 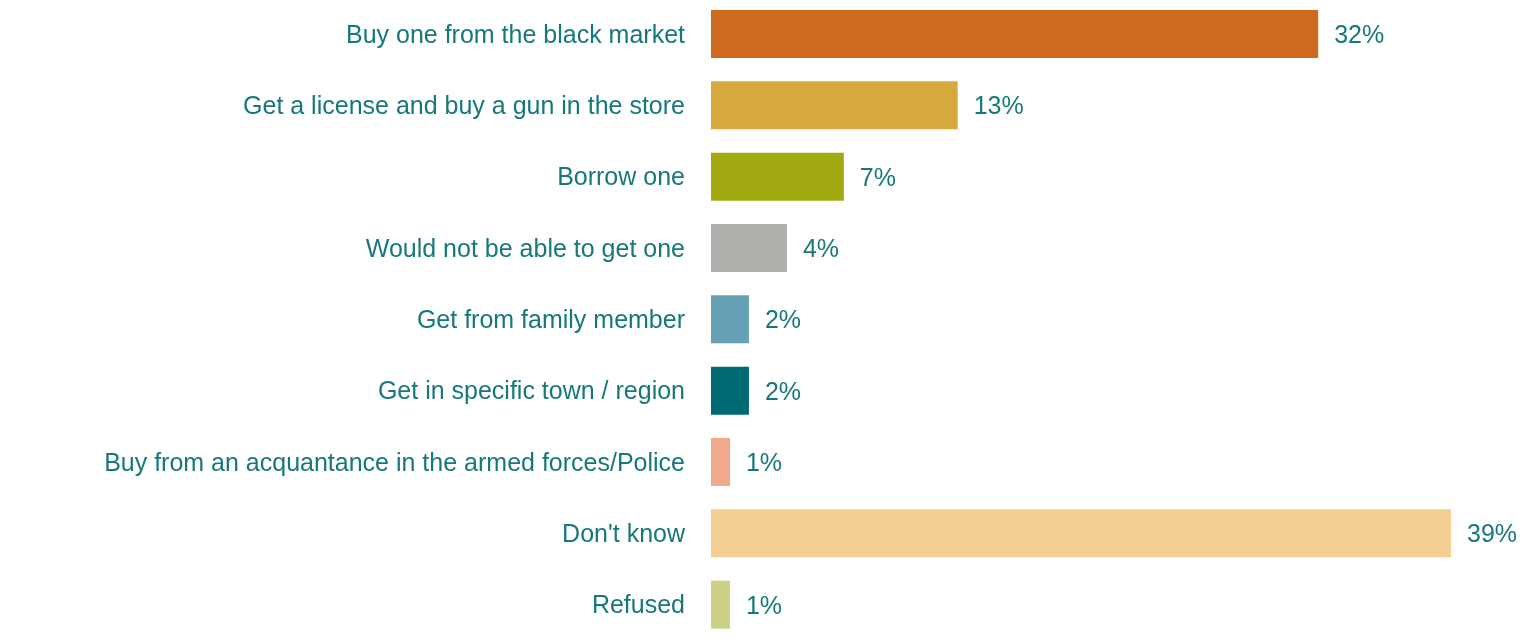 I want to click on y-tick-label: Refused, so click(x=638, y=604).